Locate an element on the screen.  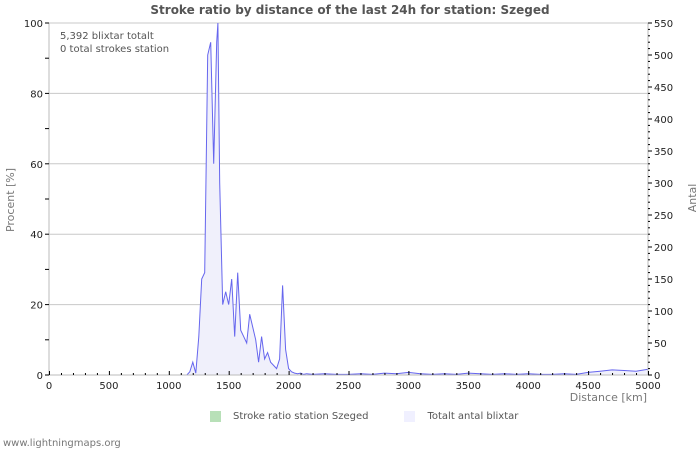
y2-tick-label: 350 is located at coordinates (663, 152).